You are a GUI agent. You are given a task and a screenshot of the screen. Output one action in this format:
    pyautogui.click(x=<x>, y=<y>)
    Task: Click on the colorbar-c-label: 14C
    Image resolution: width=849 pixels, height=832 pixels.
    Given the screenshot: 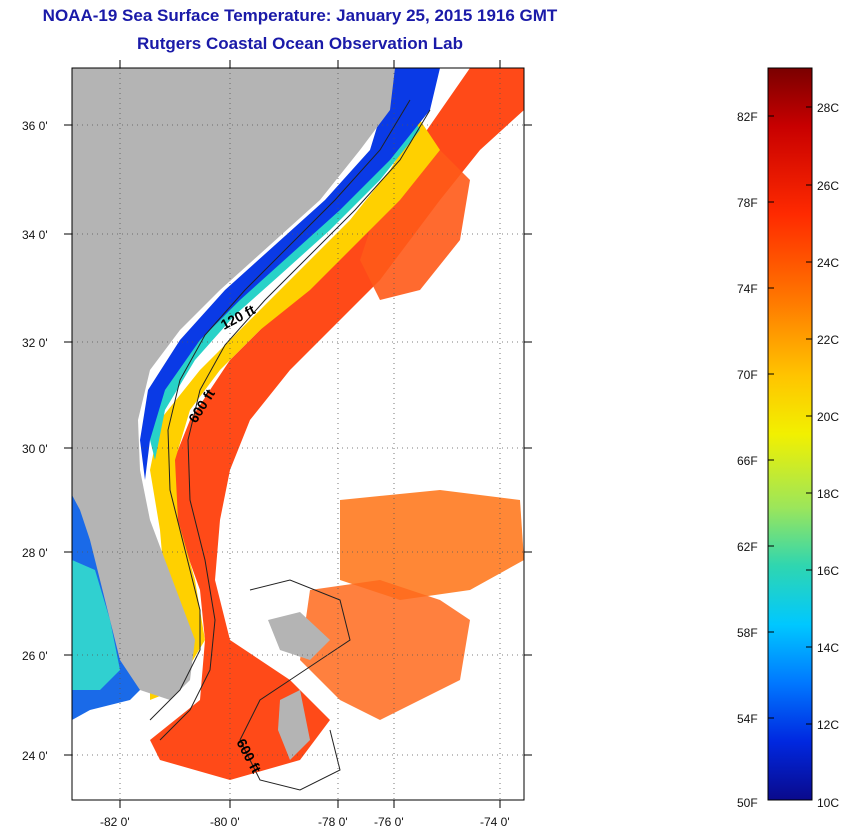 What is the action you would take?
    pyautogui.click(x=828, y=648)
    